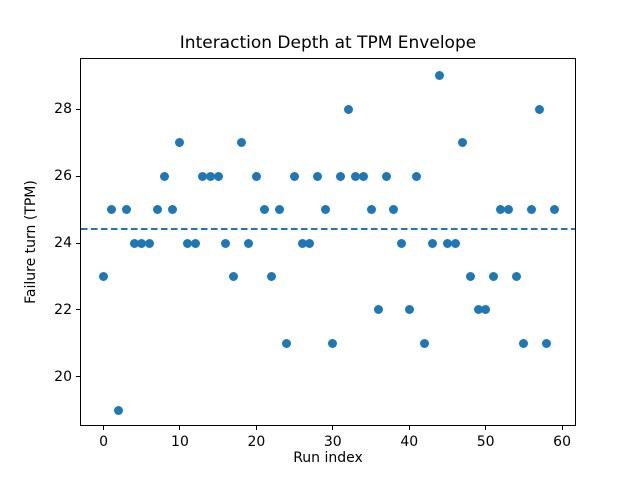 Image resolution: width=640 pixels, height=480 pixels. I want to click on y-tick-label: 28, so click(63, 109).